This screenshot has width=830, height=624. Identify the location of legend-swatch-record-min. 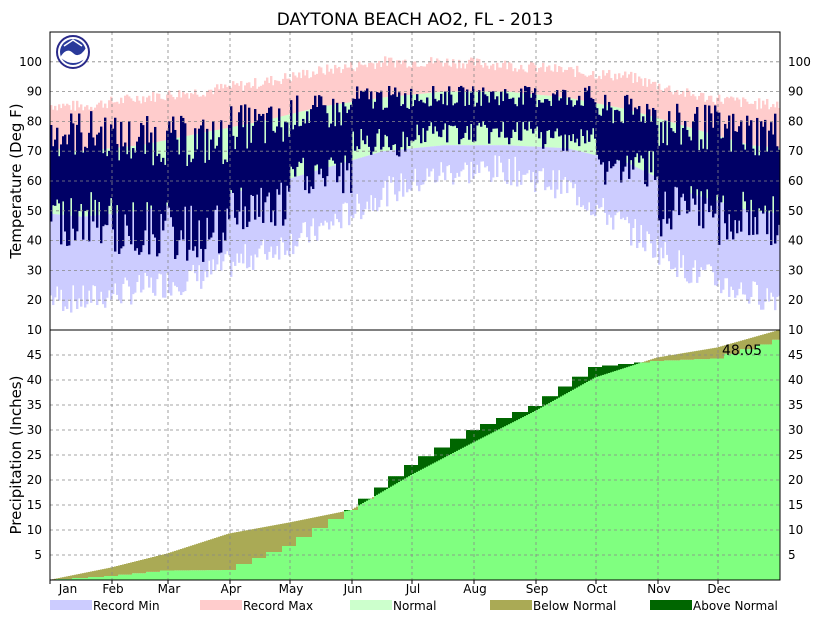
(71, 605).